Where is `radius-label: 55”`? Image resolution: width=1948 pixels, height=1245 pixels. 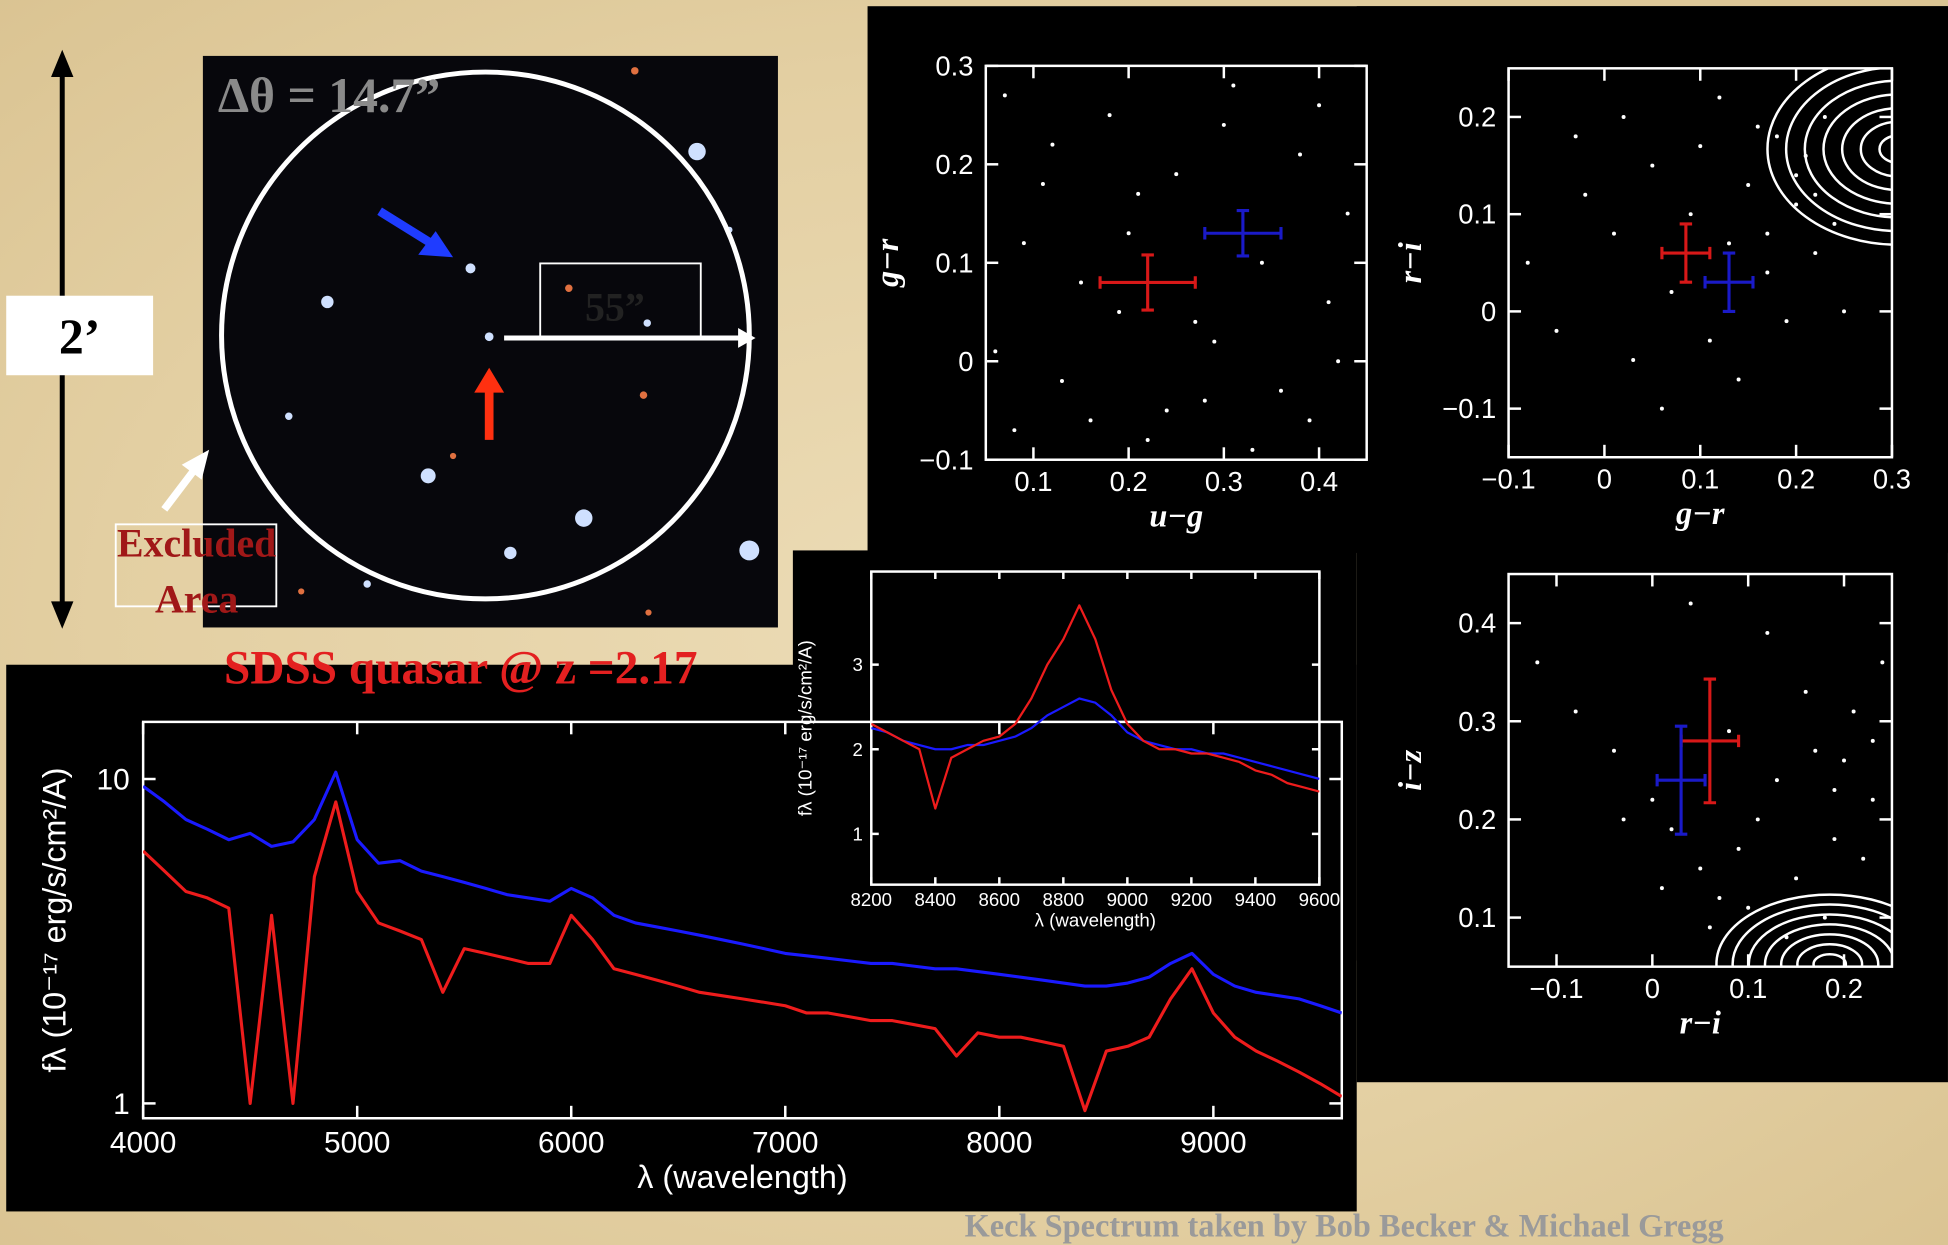 radius-label: 55” is located at coordinates (615, 308).